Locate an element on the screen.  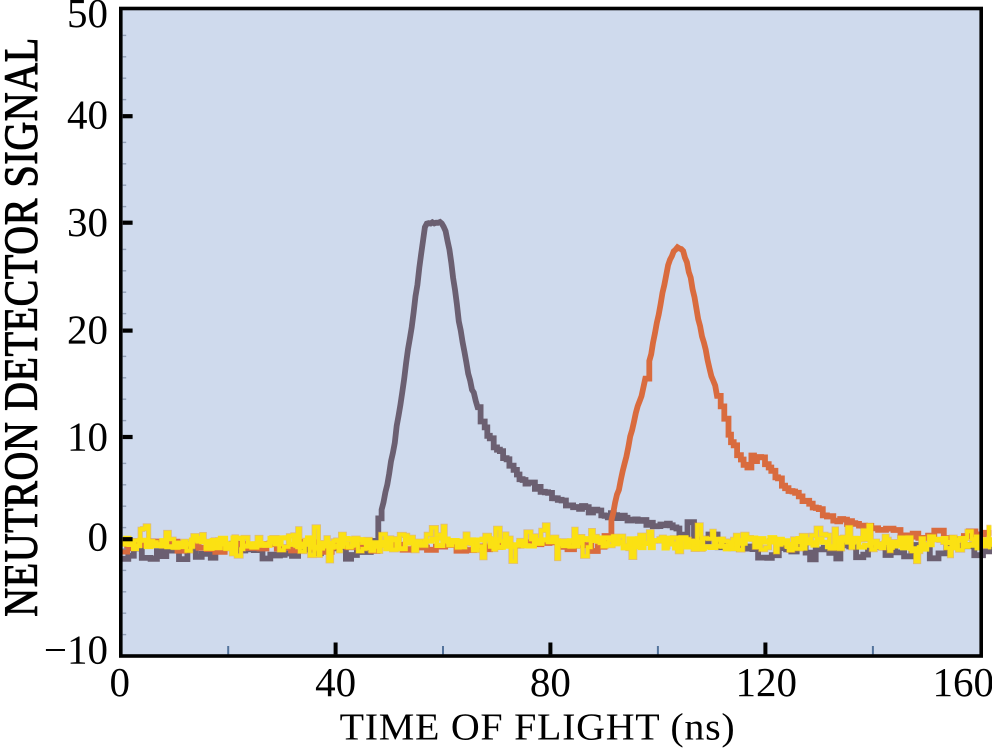
svg-text: −10 is located at coordinates (76, 649).